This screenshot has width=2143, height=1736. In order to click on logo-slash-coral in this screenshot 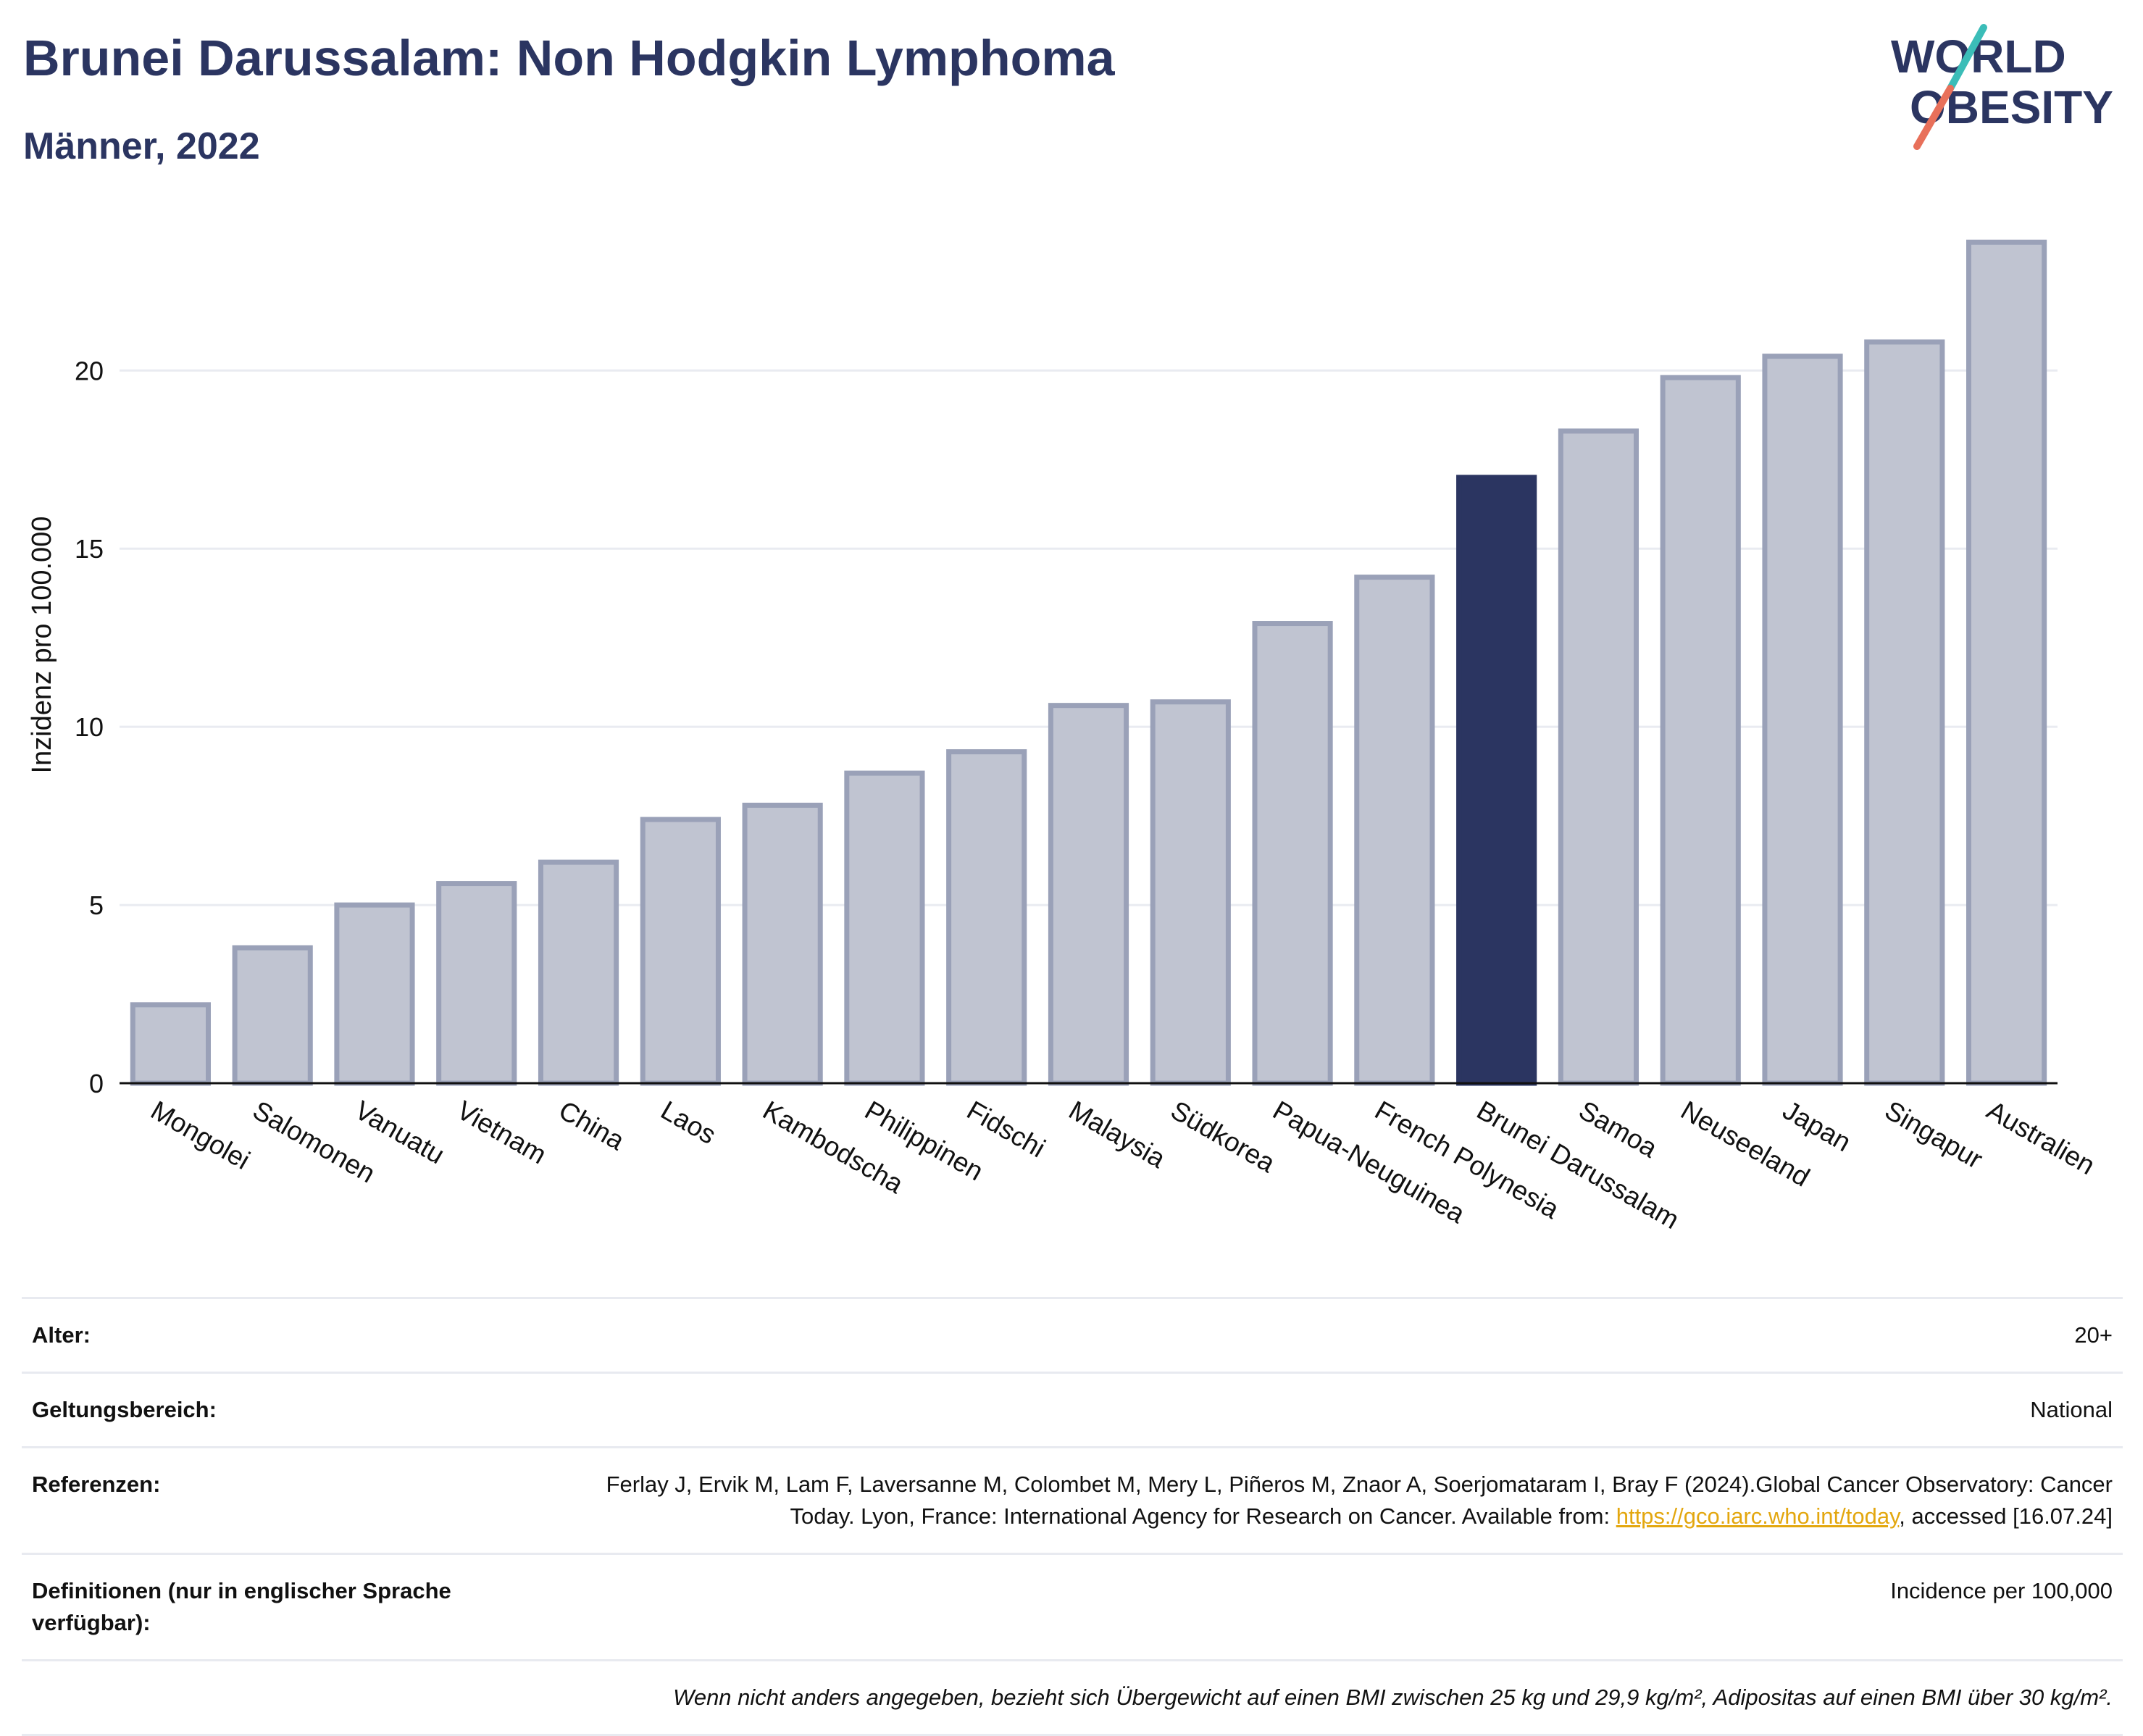, I will do `click(1934, 117)`.